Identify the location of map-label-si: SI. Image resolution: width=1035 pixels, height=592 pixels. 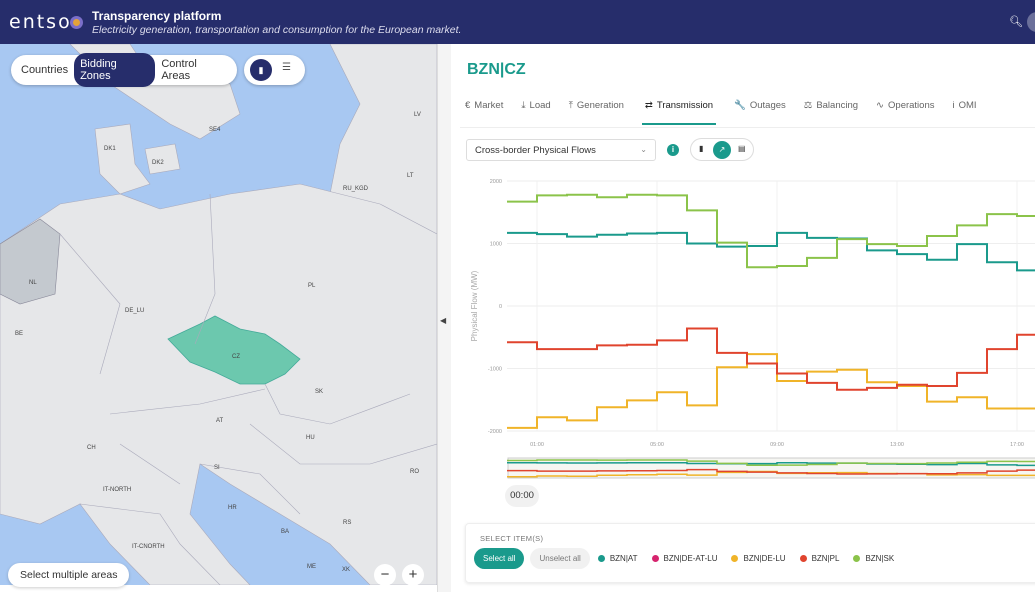
(217, 468).